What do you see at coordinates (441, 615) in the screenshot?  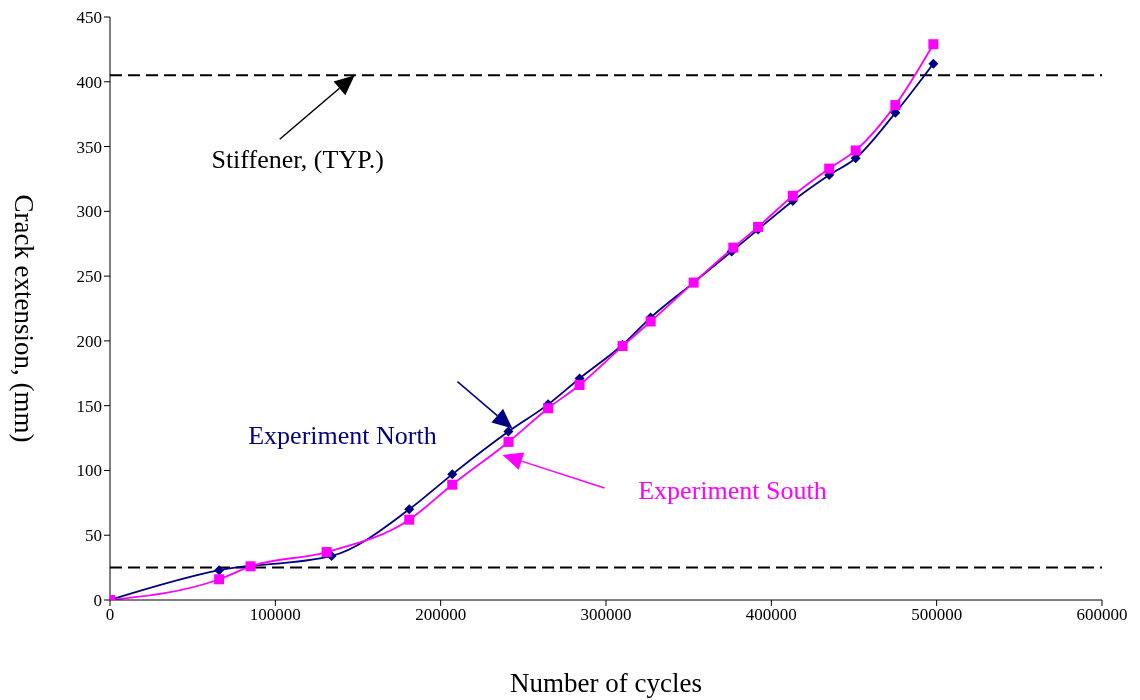 I see `x-tick-label: 200000` at bounding box center [441, 615].